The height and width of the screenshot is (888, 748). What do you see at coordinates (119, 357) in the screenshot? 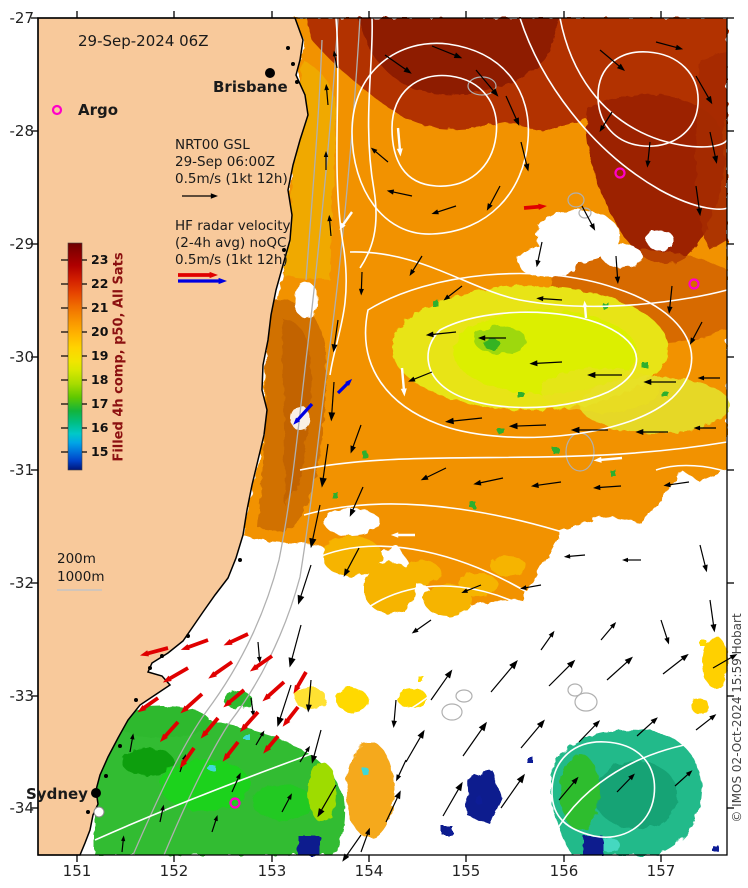
I see `colorbar-label: Filled 4h comp, p50, All Sats` at bounding box center [119, 357].